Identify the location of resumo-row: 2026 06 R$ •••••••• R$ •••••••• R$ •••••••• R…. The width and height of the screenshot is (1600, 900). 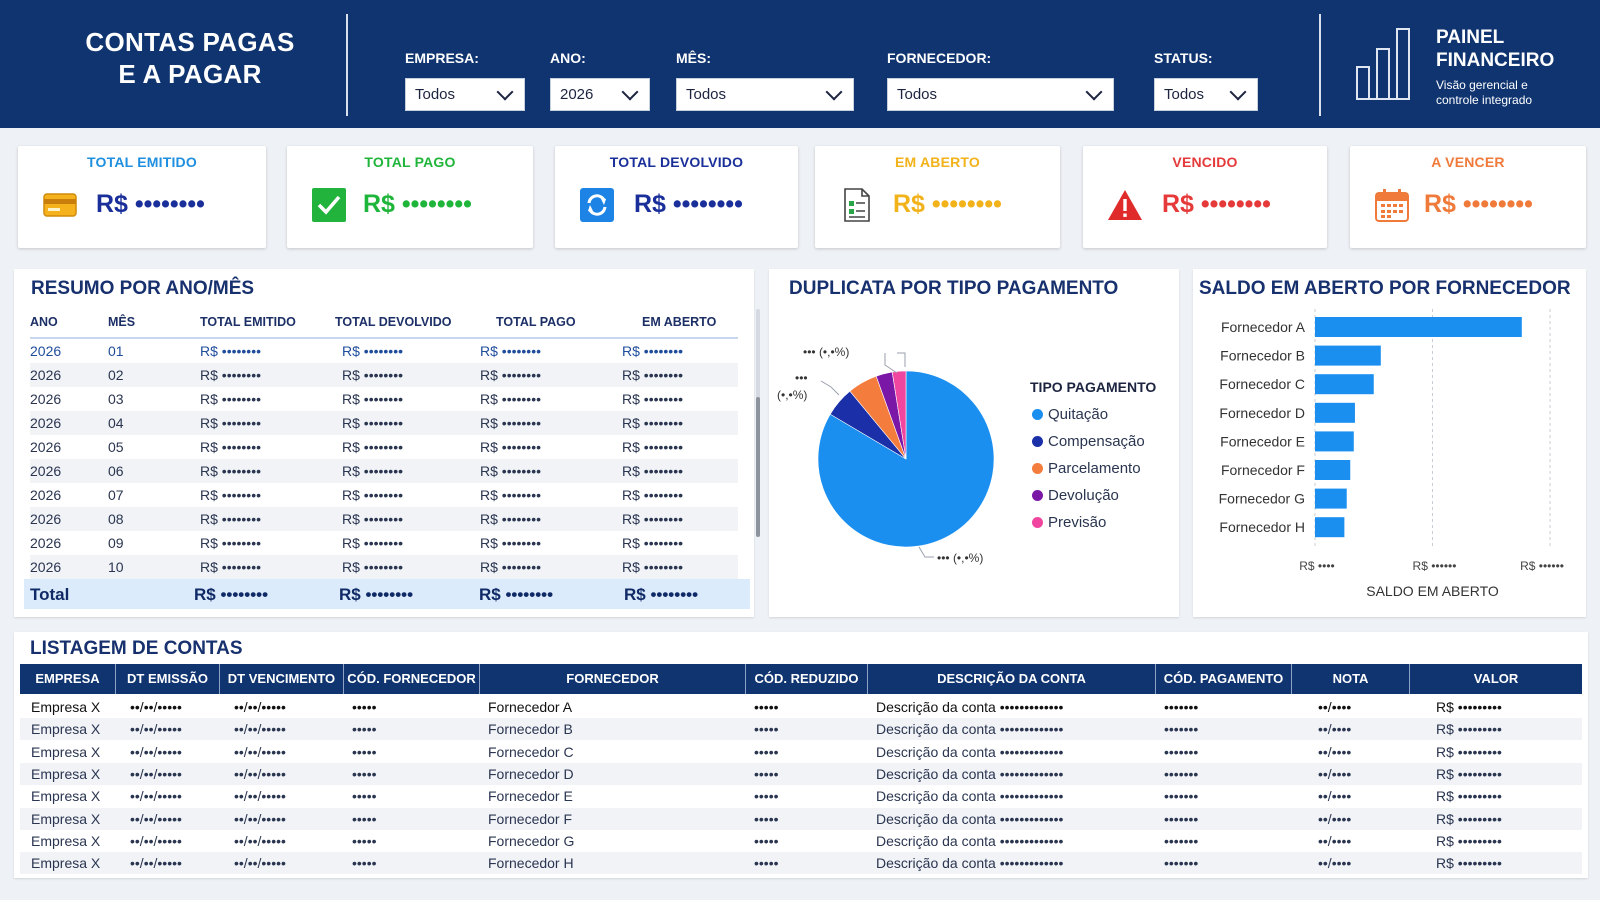
(384, 471).